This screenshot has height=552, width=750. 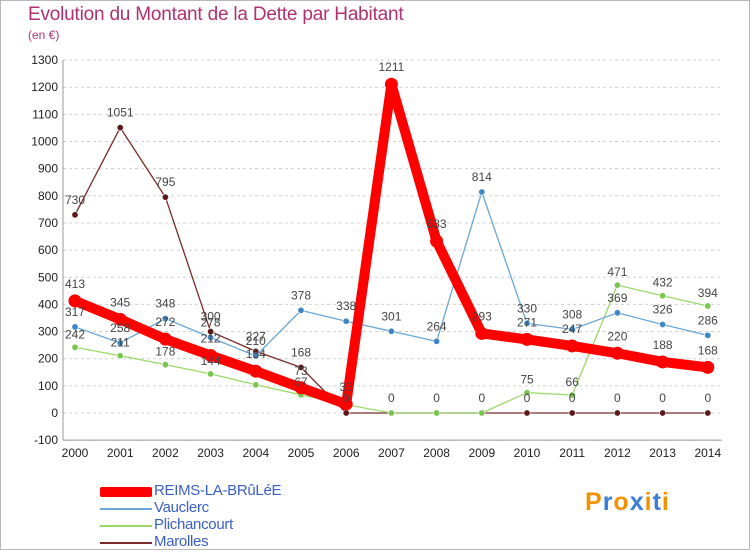 I want to click on data-label-vauclerc: 210, so click(x=256, y=341).